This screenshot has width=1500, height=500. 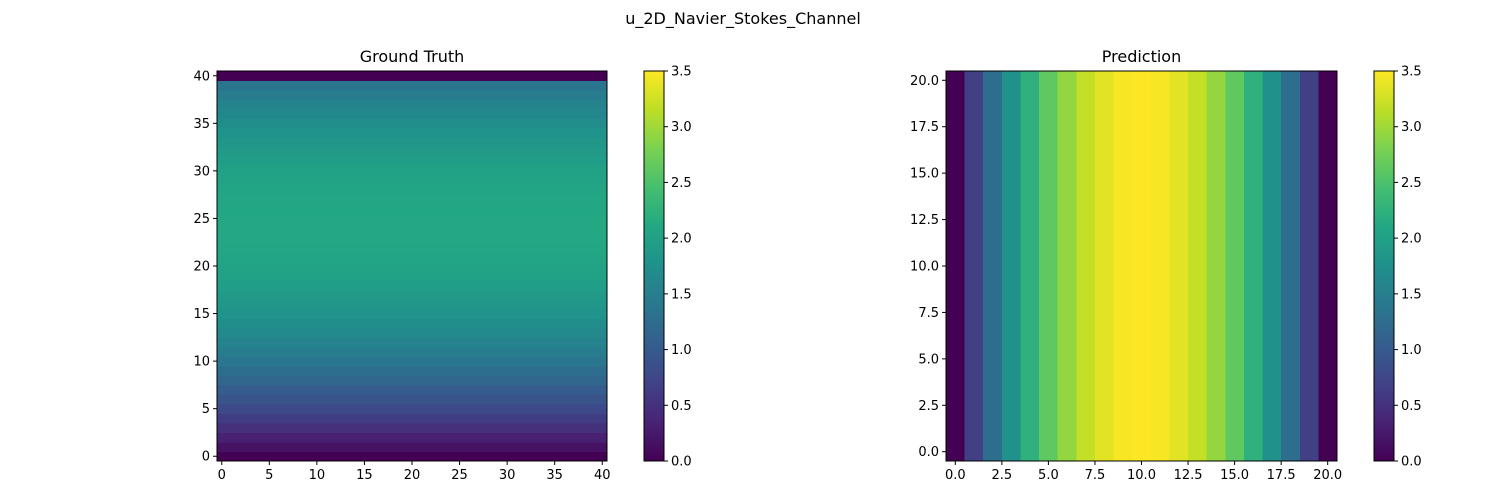 What do you see at coordinates (459, 475) in the screenshot?
I see `x-tick-label: 25` at bounding box center [459, 475].